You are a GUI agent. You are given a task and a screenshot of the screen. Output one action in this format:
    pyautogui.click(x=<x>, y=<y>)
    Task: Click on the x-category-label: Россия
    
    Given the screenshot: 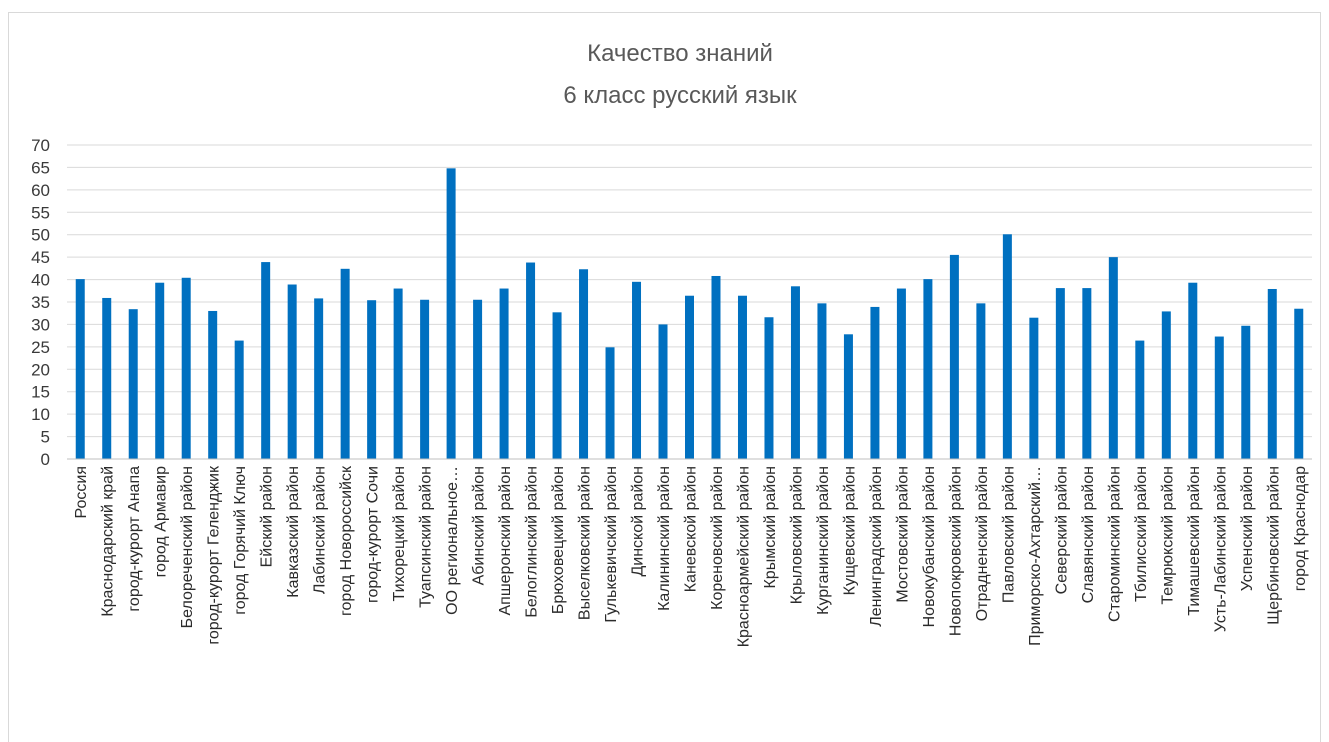 What is the action you would take?
    pyautogui.click(x=81, y=492)
    